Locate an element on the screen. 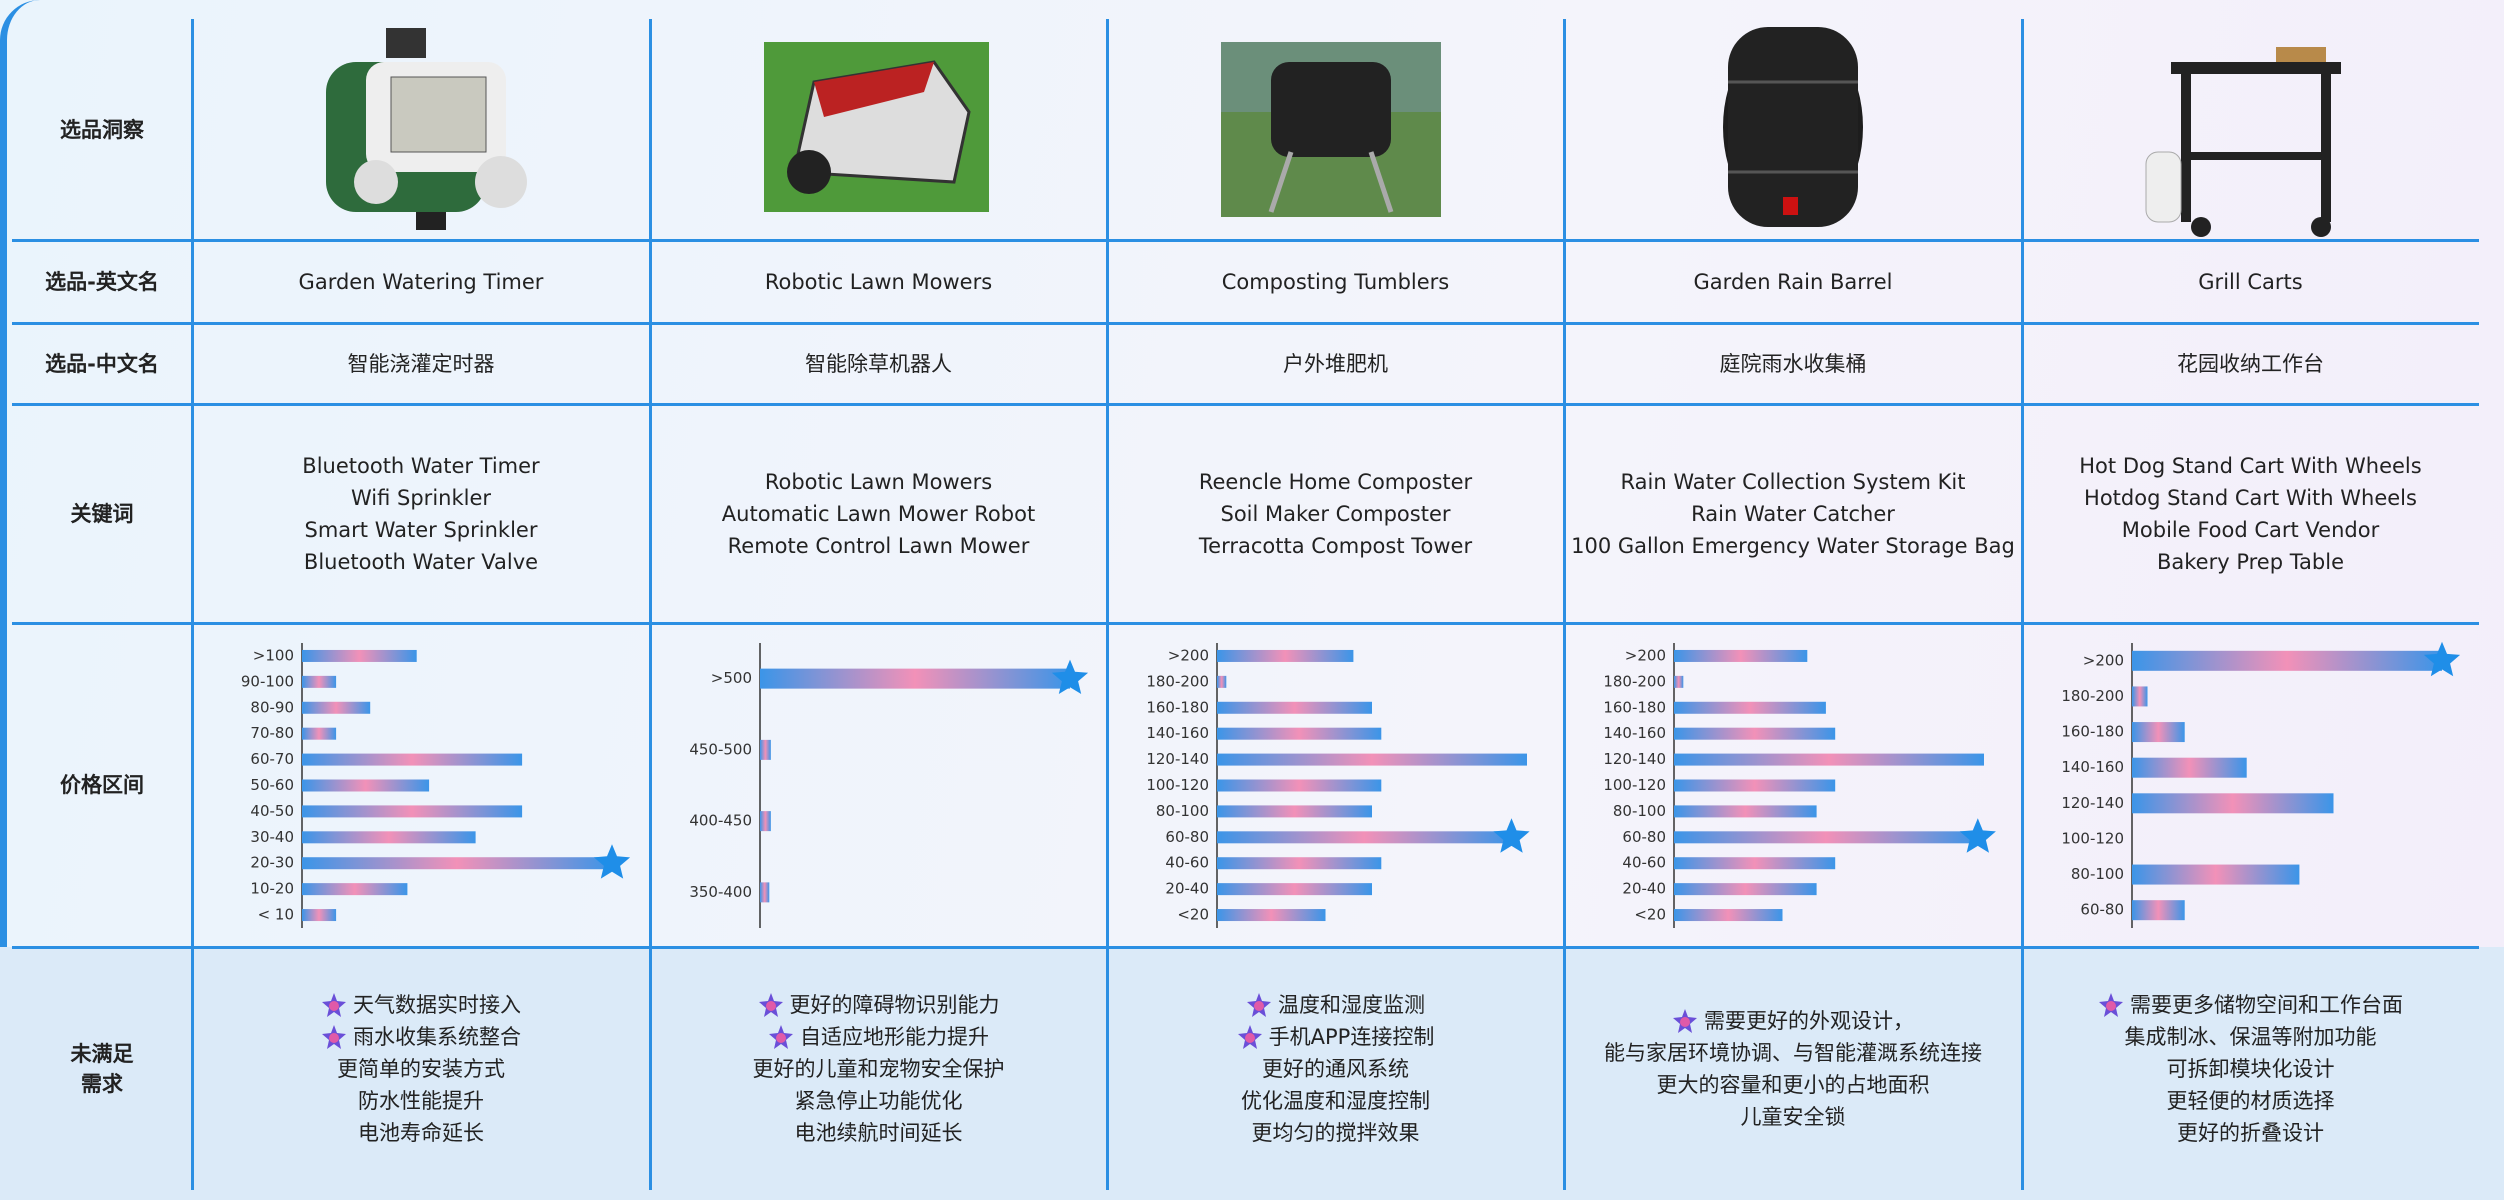  keyword: Rain Water Collection System Kit is located at coordinates (1793, 481).